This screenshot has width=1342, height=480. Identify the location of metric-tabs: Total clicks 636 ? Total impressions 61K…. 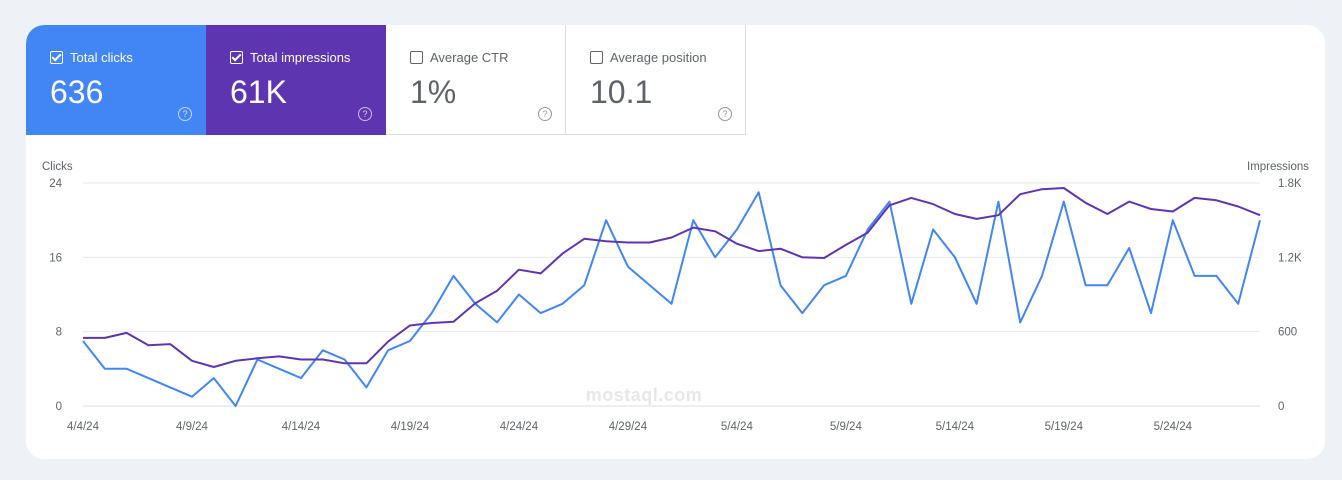
(386, 80).